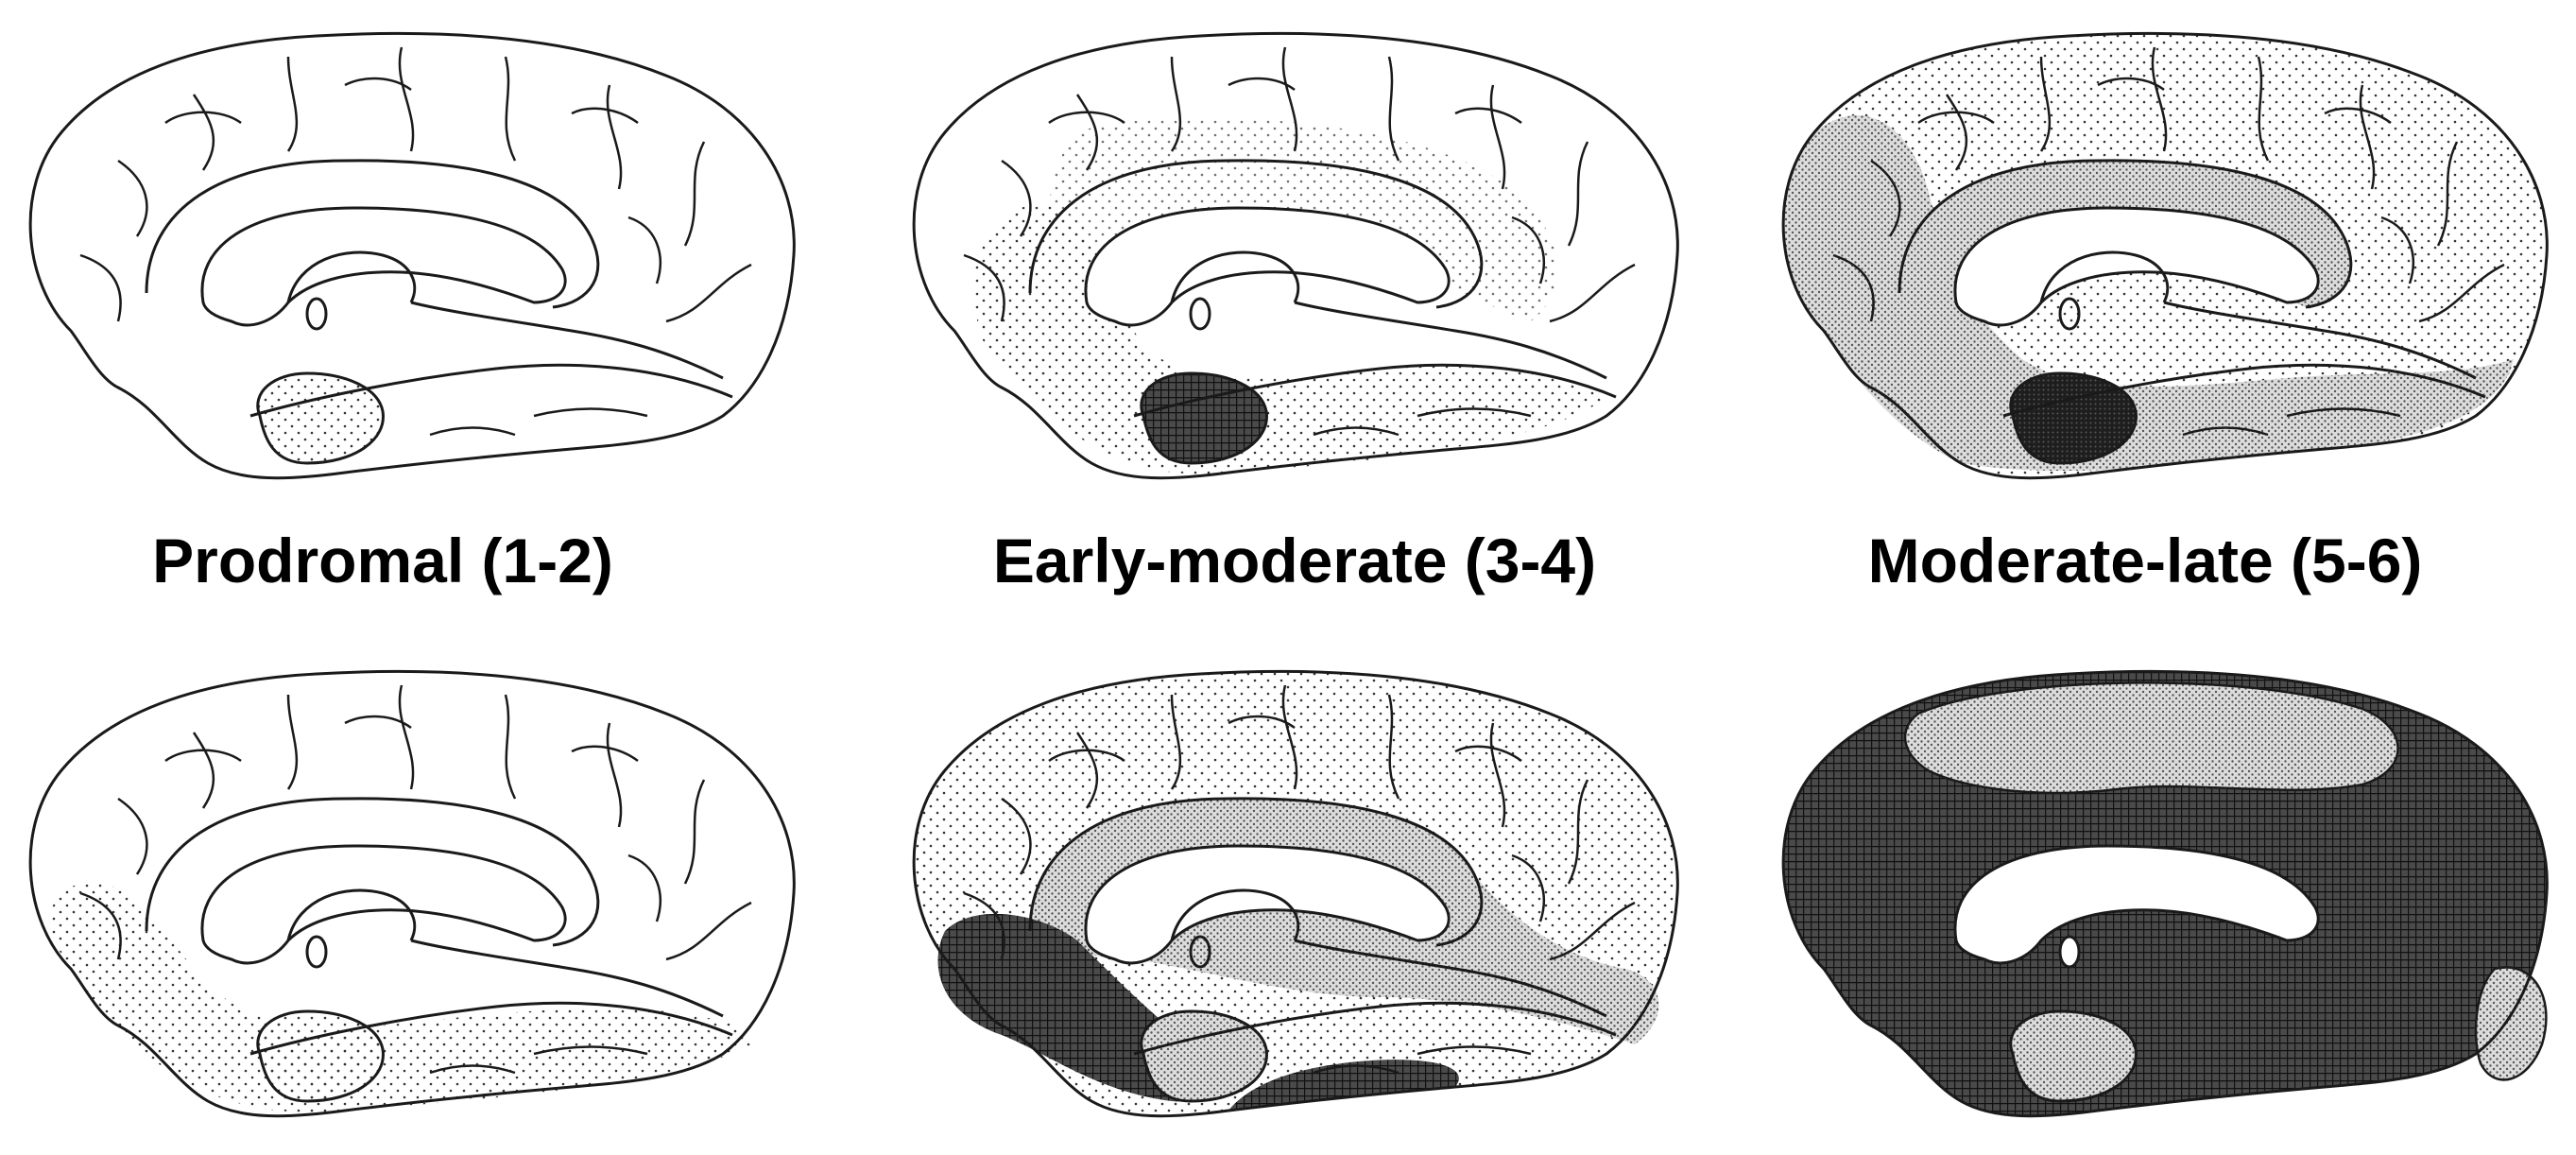 The width and height of the screenshot is (2576, 1155). Describe the element at coordinates (1343, 1085) in the screenshot. I see `inferior-temporal-region` at that location.